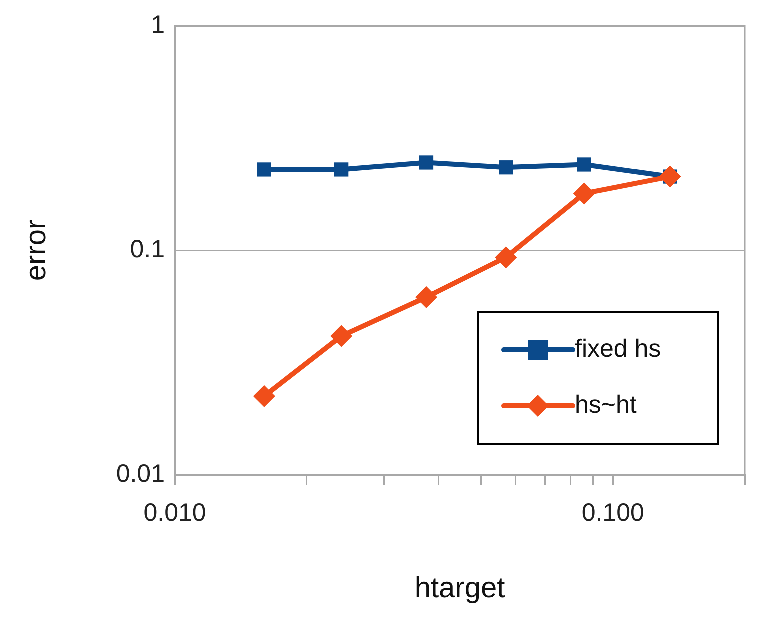 This screenshot has width=759, height=617. I want to click on x-axis-title: htarget, so click(460, 588).